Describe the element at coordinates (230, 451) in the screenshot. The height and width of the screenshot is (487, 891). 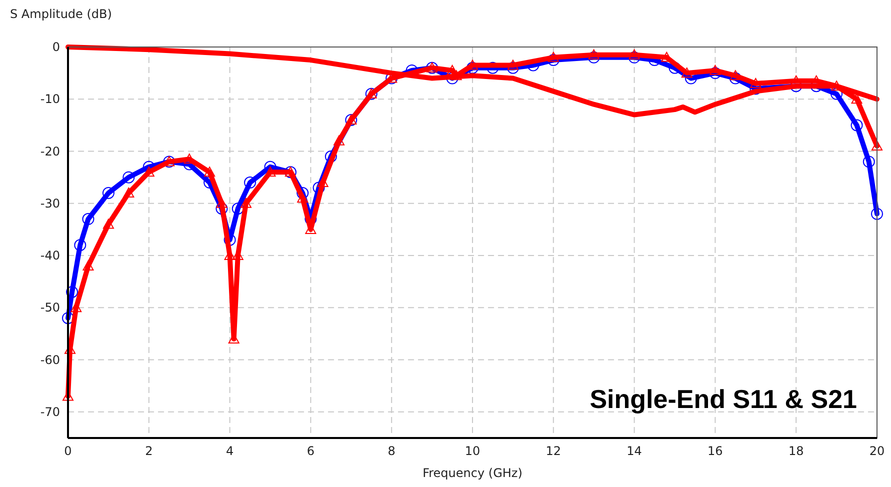
I see `x-tick-label: 4` at that location.